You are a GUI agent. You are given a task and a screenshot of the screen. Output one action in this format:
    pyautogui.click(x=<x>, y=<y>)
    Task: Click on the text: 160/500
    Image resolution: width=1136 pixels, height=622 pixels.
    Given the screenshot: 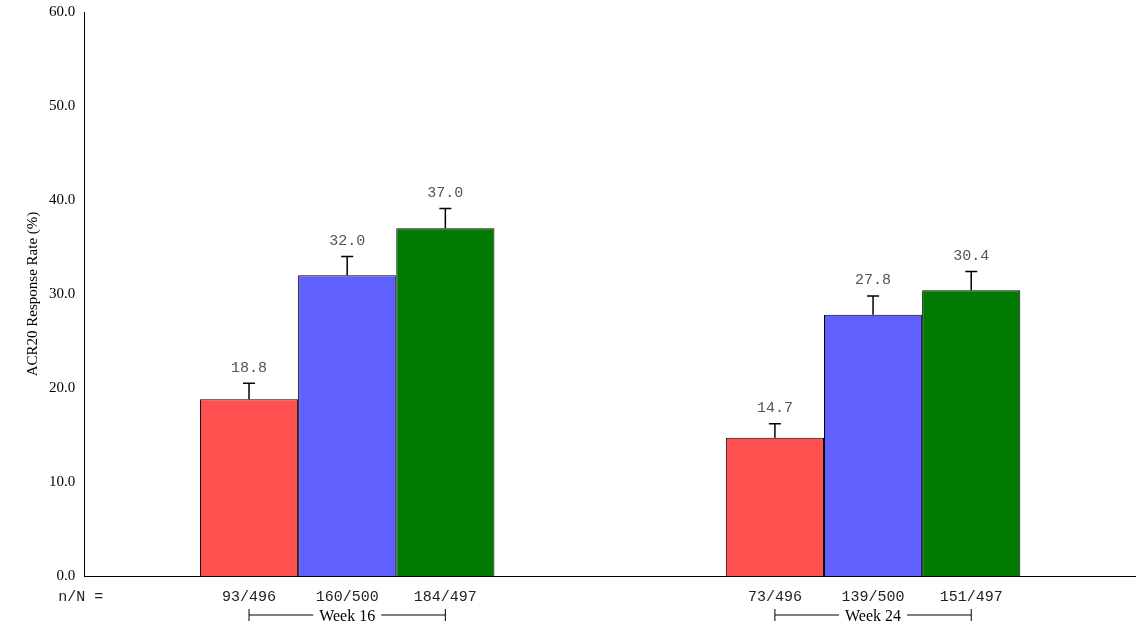 What is the action you would take?
    pyautogui.click(x=347, y=597)
    